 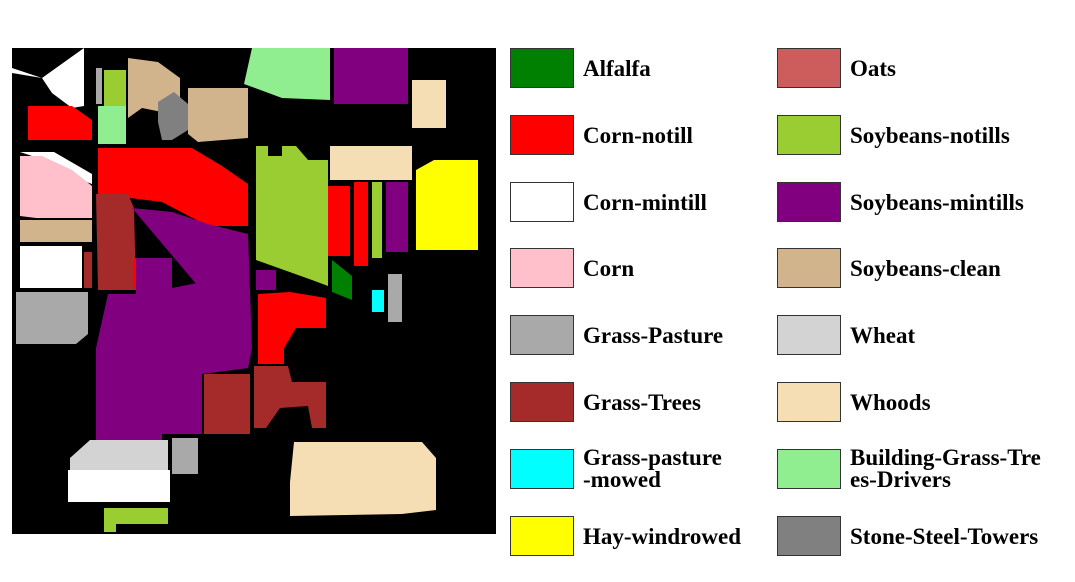 What do you see at coordinates (944, 536) in the screenshot?
I see `legend-label: Stone-Steel-Towers` at bounding box center [944, 536].